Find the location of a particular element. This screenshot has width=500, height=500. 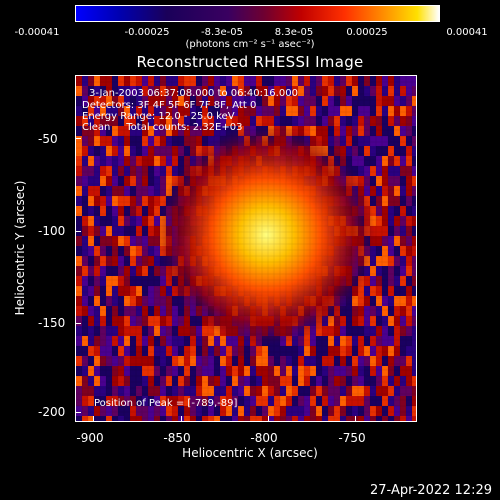

annotation-energy: Energy Range: 12.0 - 25.0 keV is located at coordinates (158, 116).